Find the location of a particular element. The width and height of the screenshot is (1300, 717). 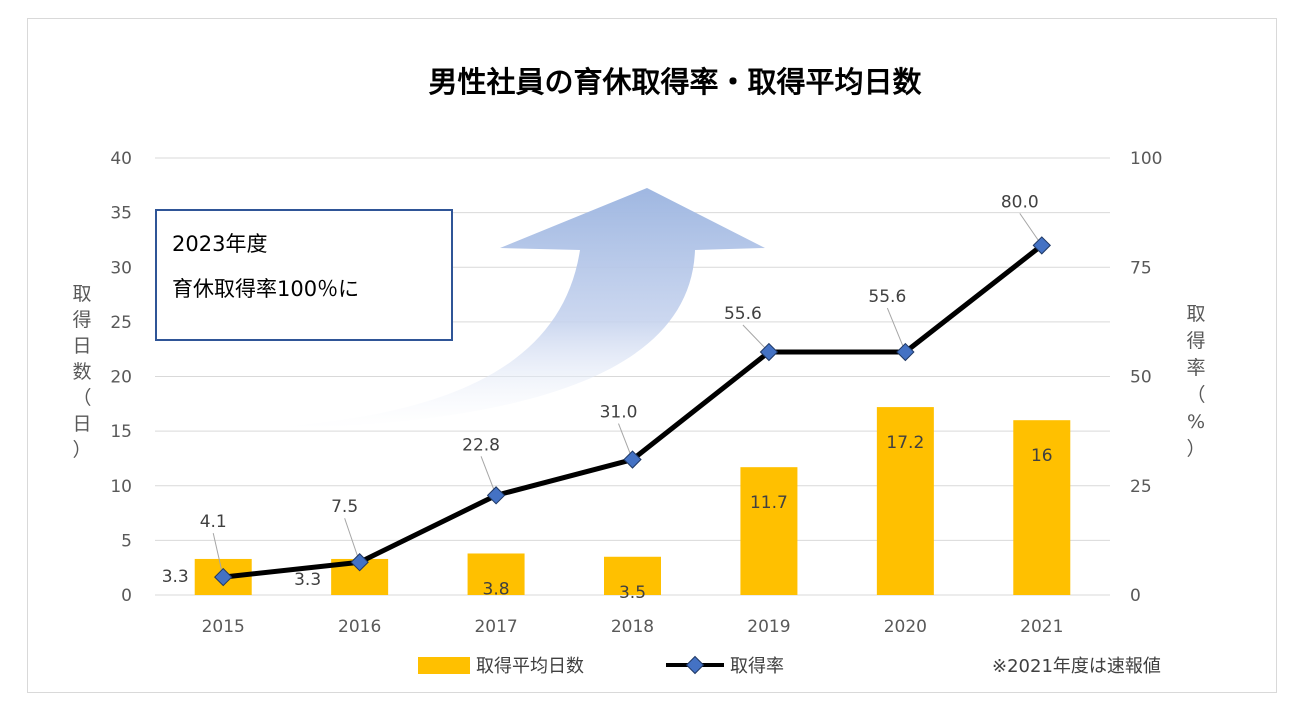

left-tick-label: 25 is located at coordinates (121, 323).